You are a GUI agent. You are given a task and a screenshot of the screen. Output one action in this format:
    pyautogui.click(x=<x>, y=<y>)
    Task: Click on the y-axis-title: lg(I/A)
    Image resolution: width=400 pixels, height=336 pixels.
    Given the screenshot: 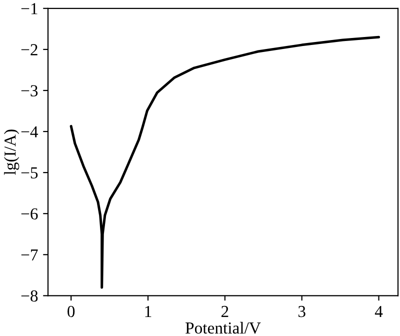 What is the action you would take?
    pyautogui.click(x=12, y=152)
    